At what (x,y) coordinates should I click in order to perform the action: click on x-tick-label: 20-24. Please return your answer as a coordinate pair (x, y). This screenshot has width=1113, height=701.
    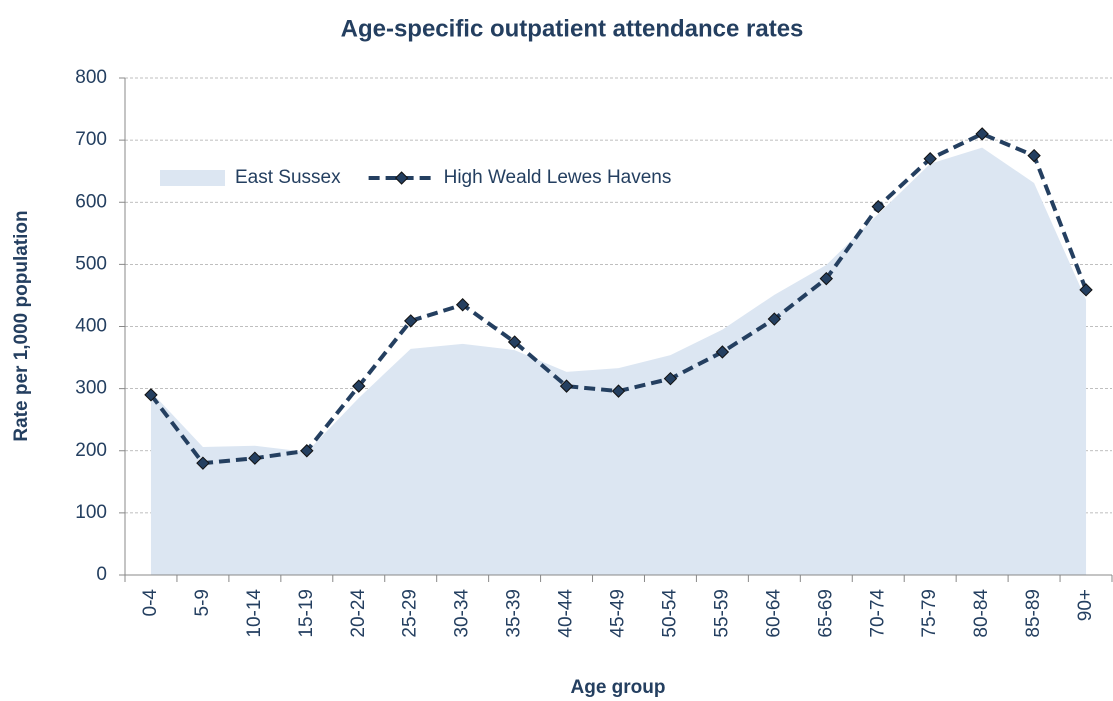
    Looking at the image, I should click on (358, 613).